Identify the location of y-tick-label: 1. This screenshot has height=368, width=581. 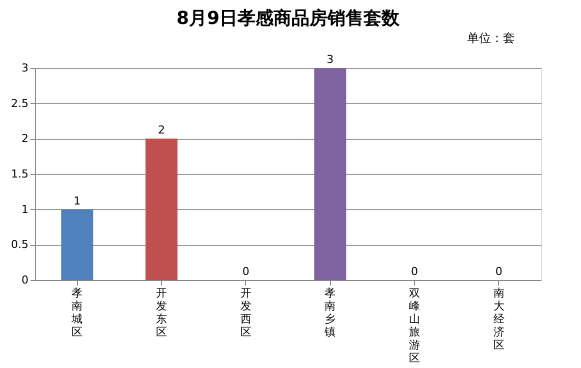
(25, 209).